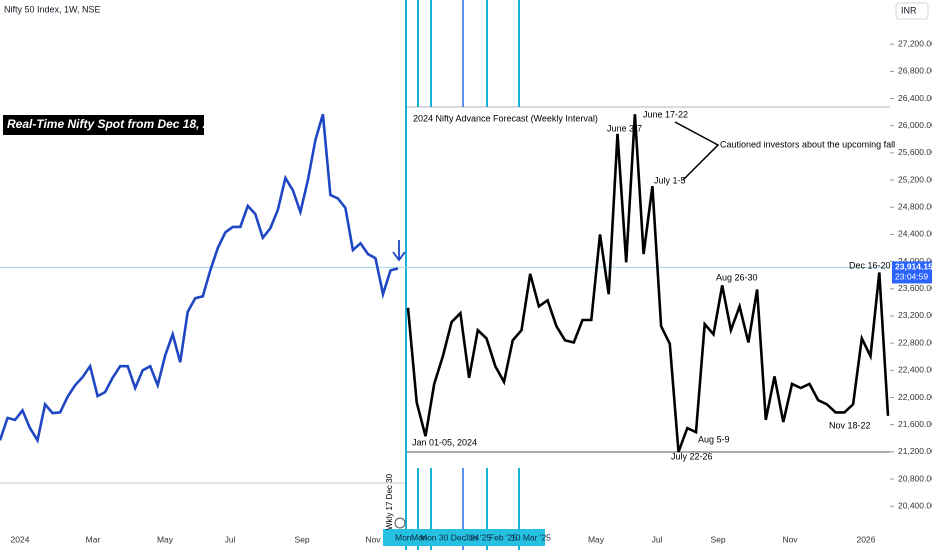  Describe the element at coordinates (915, 125) in the screenshot. I see `y-tick-label: 26,000.00` at that location.